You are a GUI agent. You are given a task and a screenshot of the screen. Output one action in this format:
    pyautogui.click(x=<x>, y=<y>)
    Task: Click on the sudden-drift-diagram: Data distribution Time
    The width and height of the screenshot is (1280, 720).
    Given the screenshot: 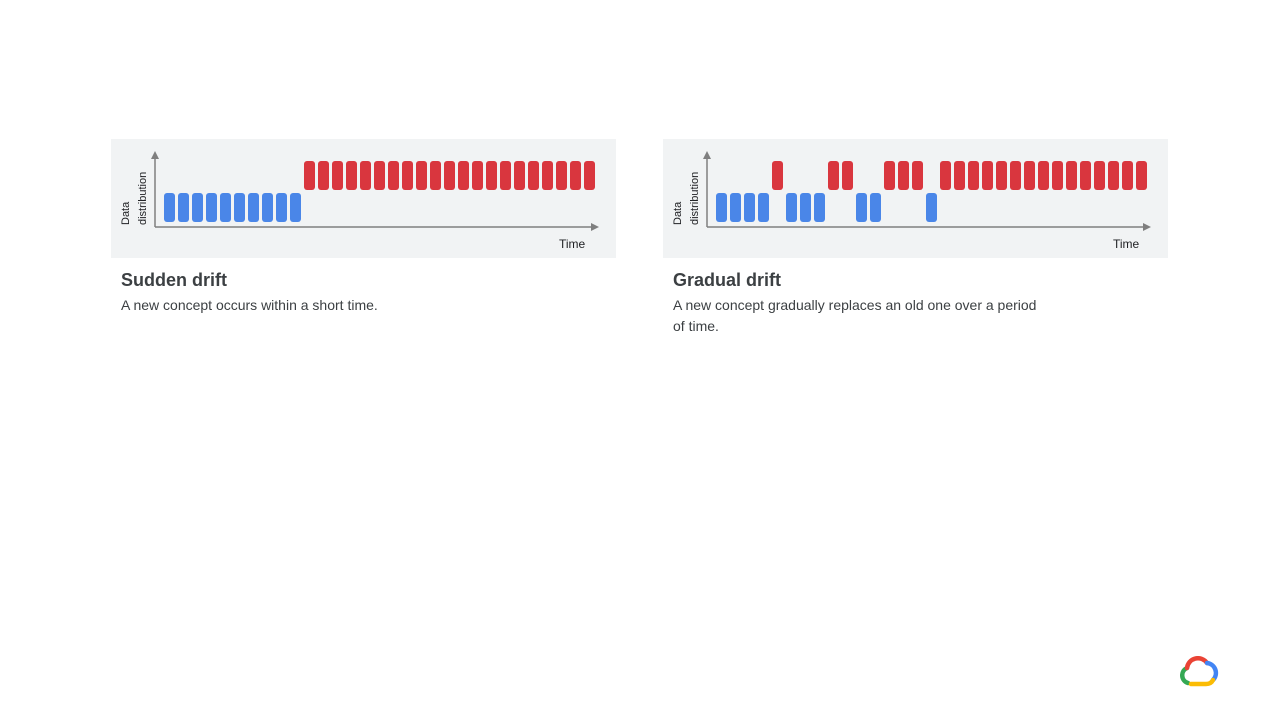 What is the action you would take?
    pyautogui.click(x=363, y=198)
    